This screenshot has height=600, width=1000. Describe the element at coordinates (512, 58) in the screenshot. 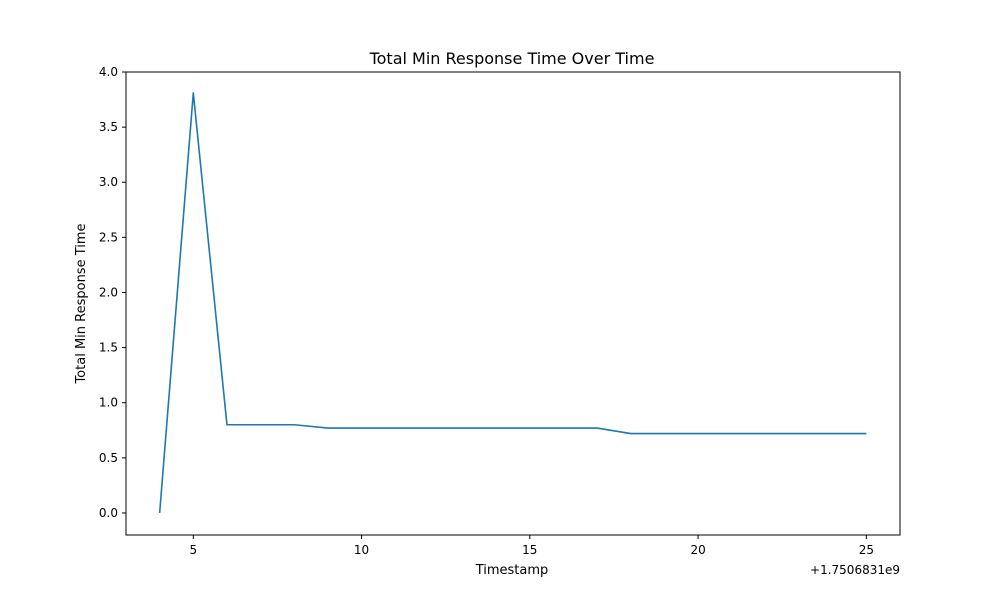

I see `chart-title: Total Min Response Time Over Time` at that location.